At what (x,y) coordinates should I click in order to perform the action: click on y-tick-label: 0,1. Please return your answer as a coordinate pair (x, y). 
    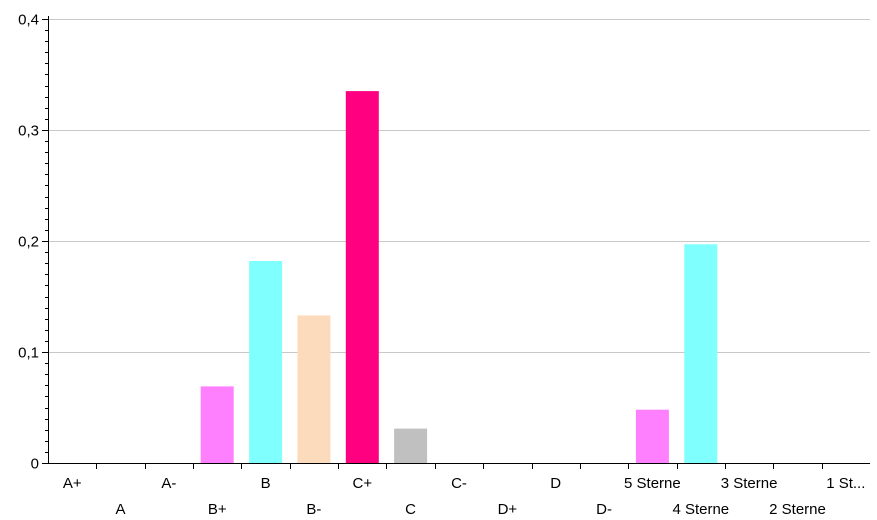
    Looking at the image, I should click on (28, 353).